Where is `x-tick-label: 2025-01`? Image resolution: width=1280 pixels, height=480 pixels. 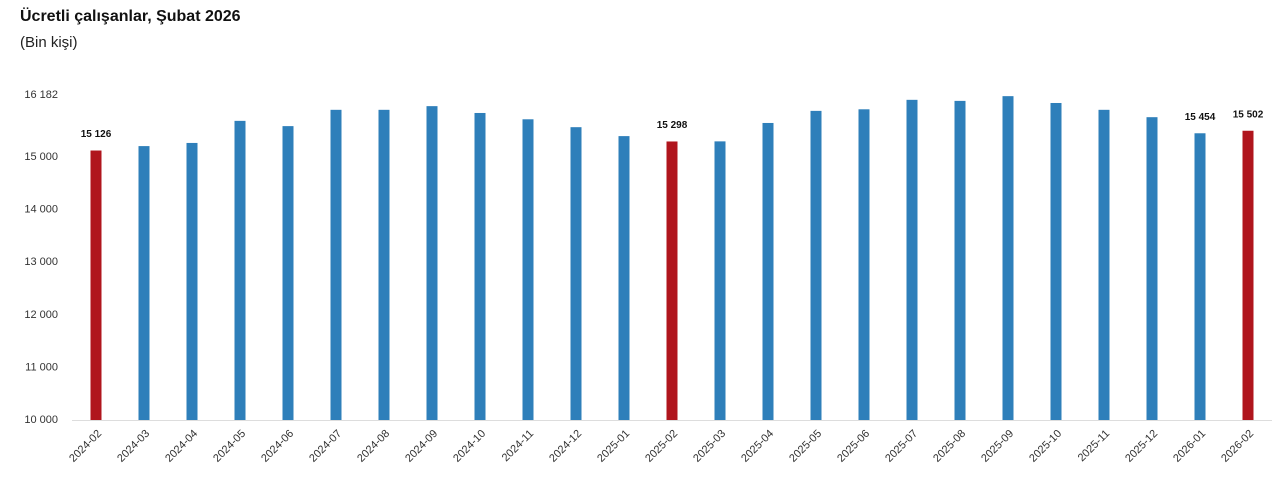 x-tick-label: 2025-01 is located at coordinates (613, 446).